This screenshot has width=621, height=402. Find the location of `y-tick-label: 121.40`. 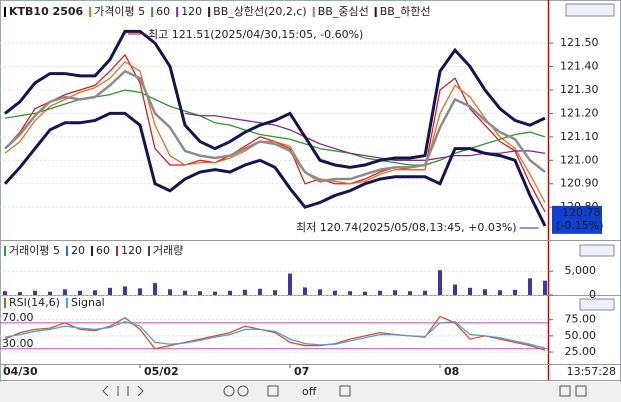

y-tick-label: 121.40 is located at coordinates (579, 66).